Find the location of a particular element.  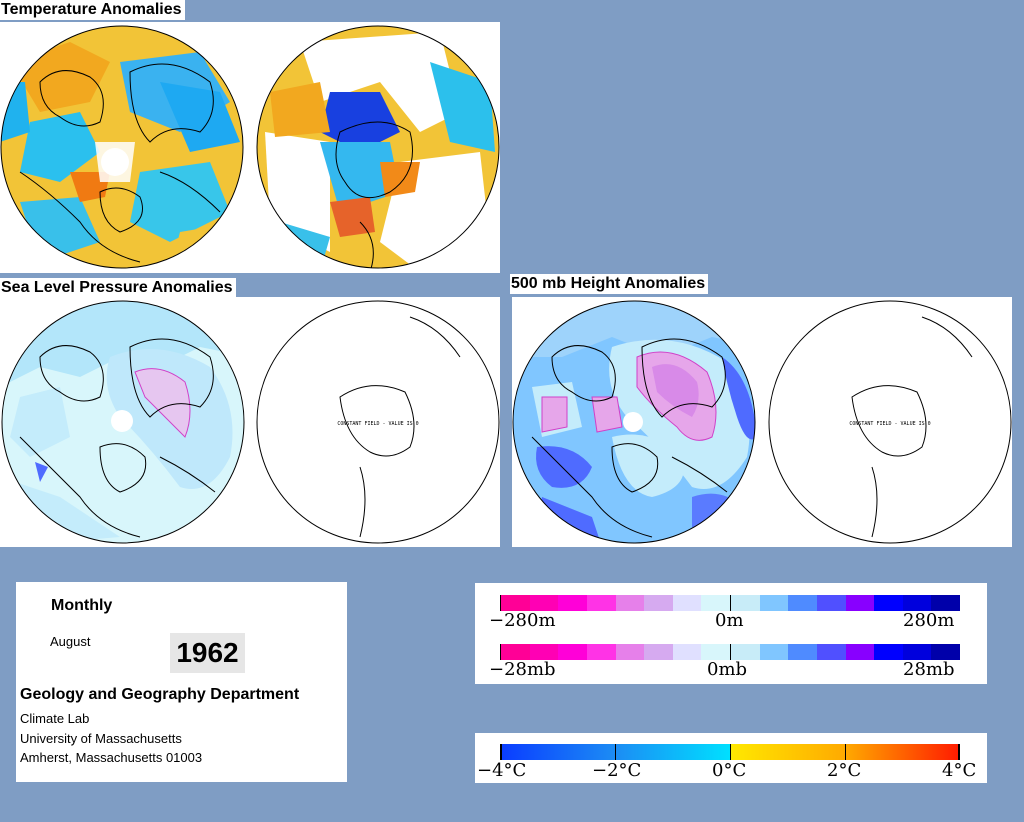

height-colorbar is located at coordinates (730, 603).